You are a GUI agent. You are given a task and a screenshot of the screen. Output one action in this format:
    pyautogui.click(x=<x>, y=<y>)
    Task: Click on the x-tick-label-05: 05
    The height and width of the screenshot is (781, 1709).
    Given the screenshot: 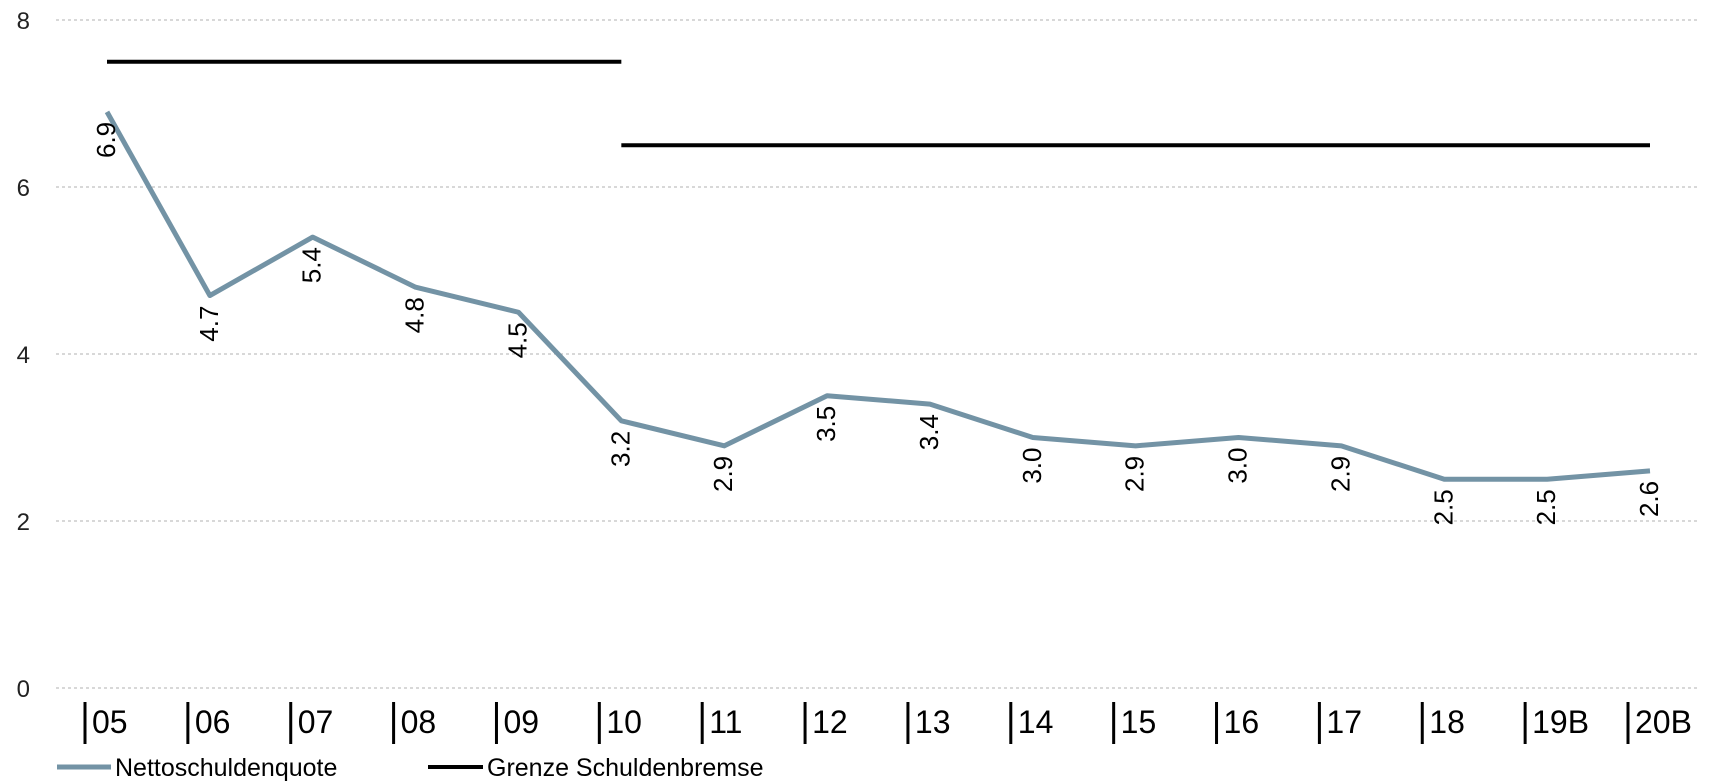 What is the action you would take?
    pyautogui.click(x=110, y=722)
    